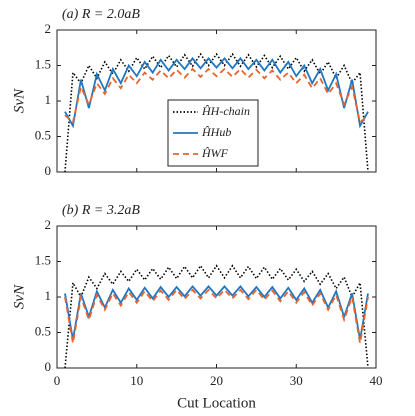  I want to click on legend-box, so click(213, 133).